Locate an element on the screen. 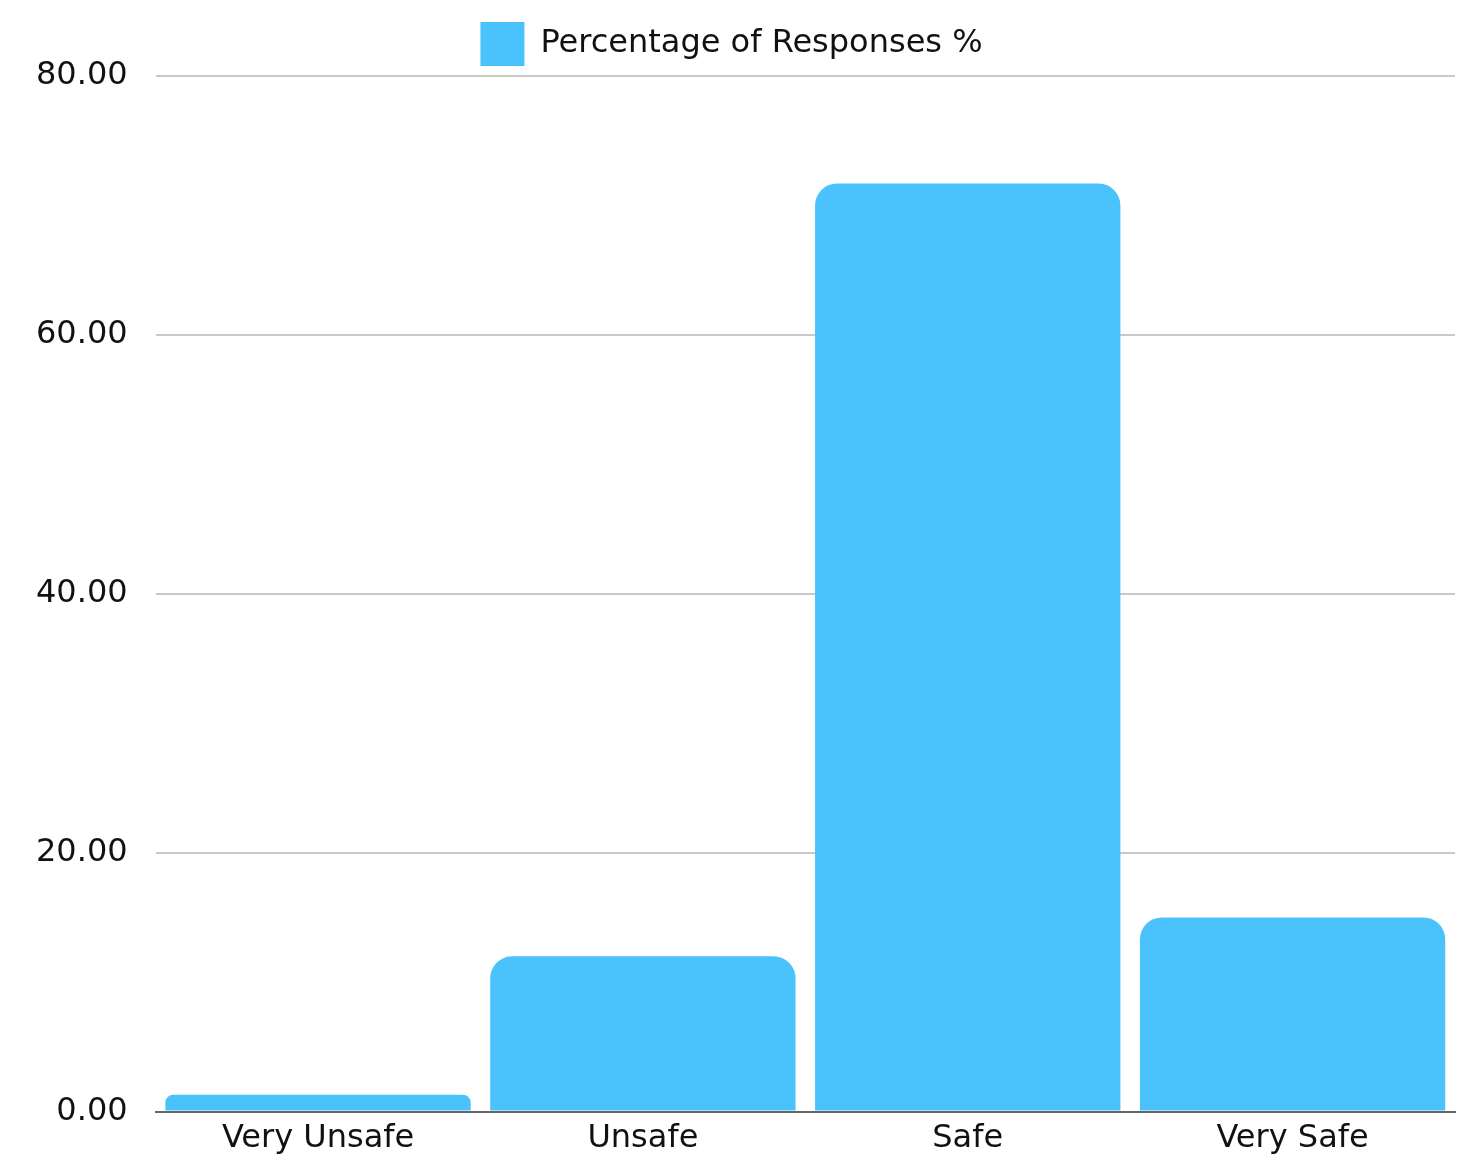  x-tick-label: Safe is located at coordinates (968, 1136).